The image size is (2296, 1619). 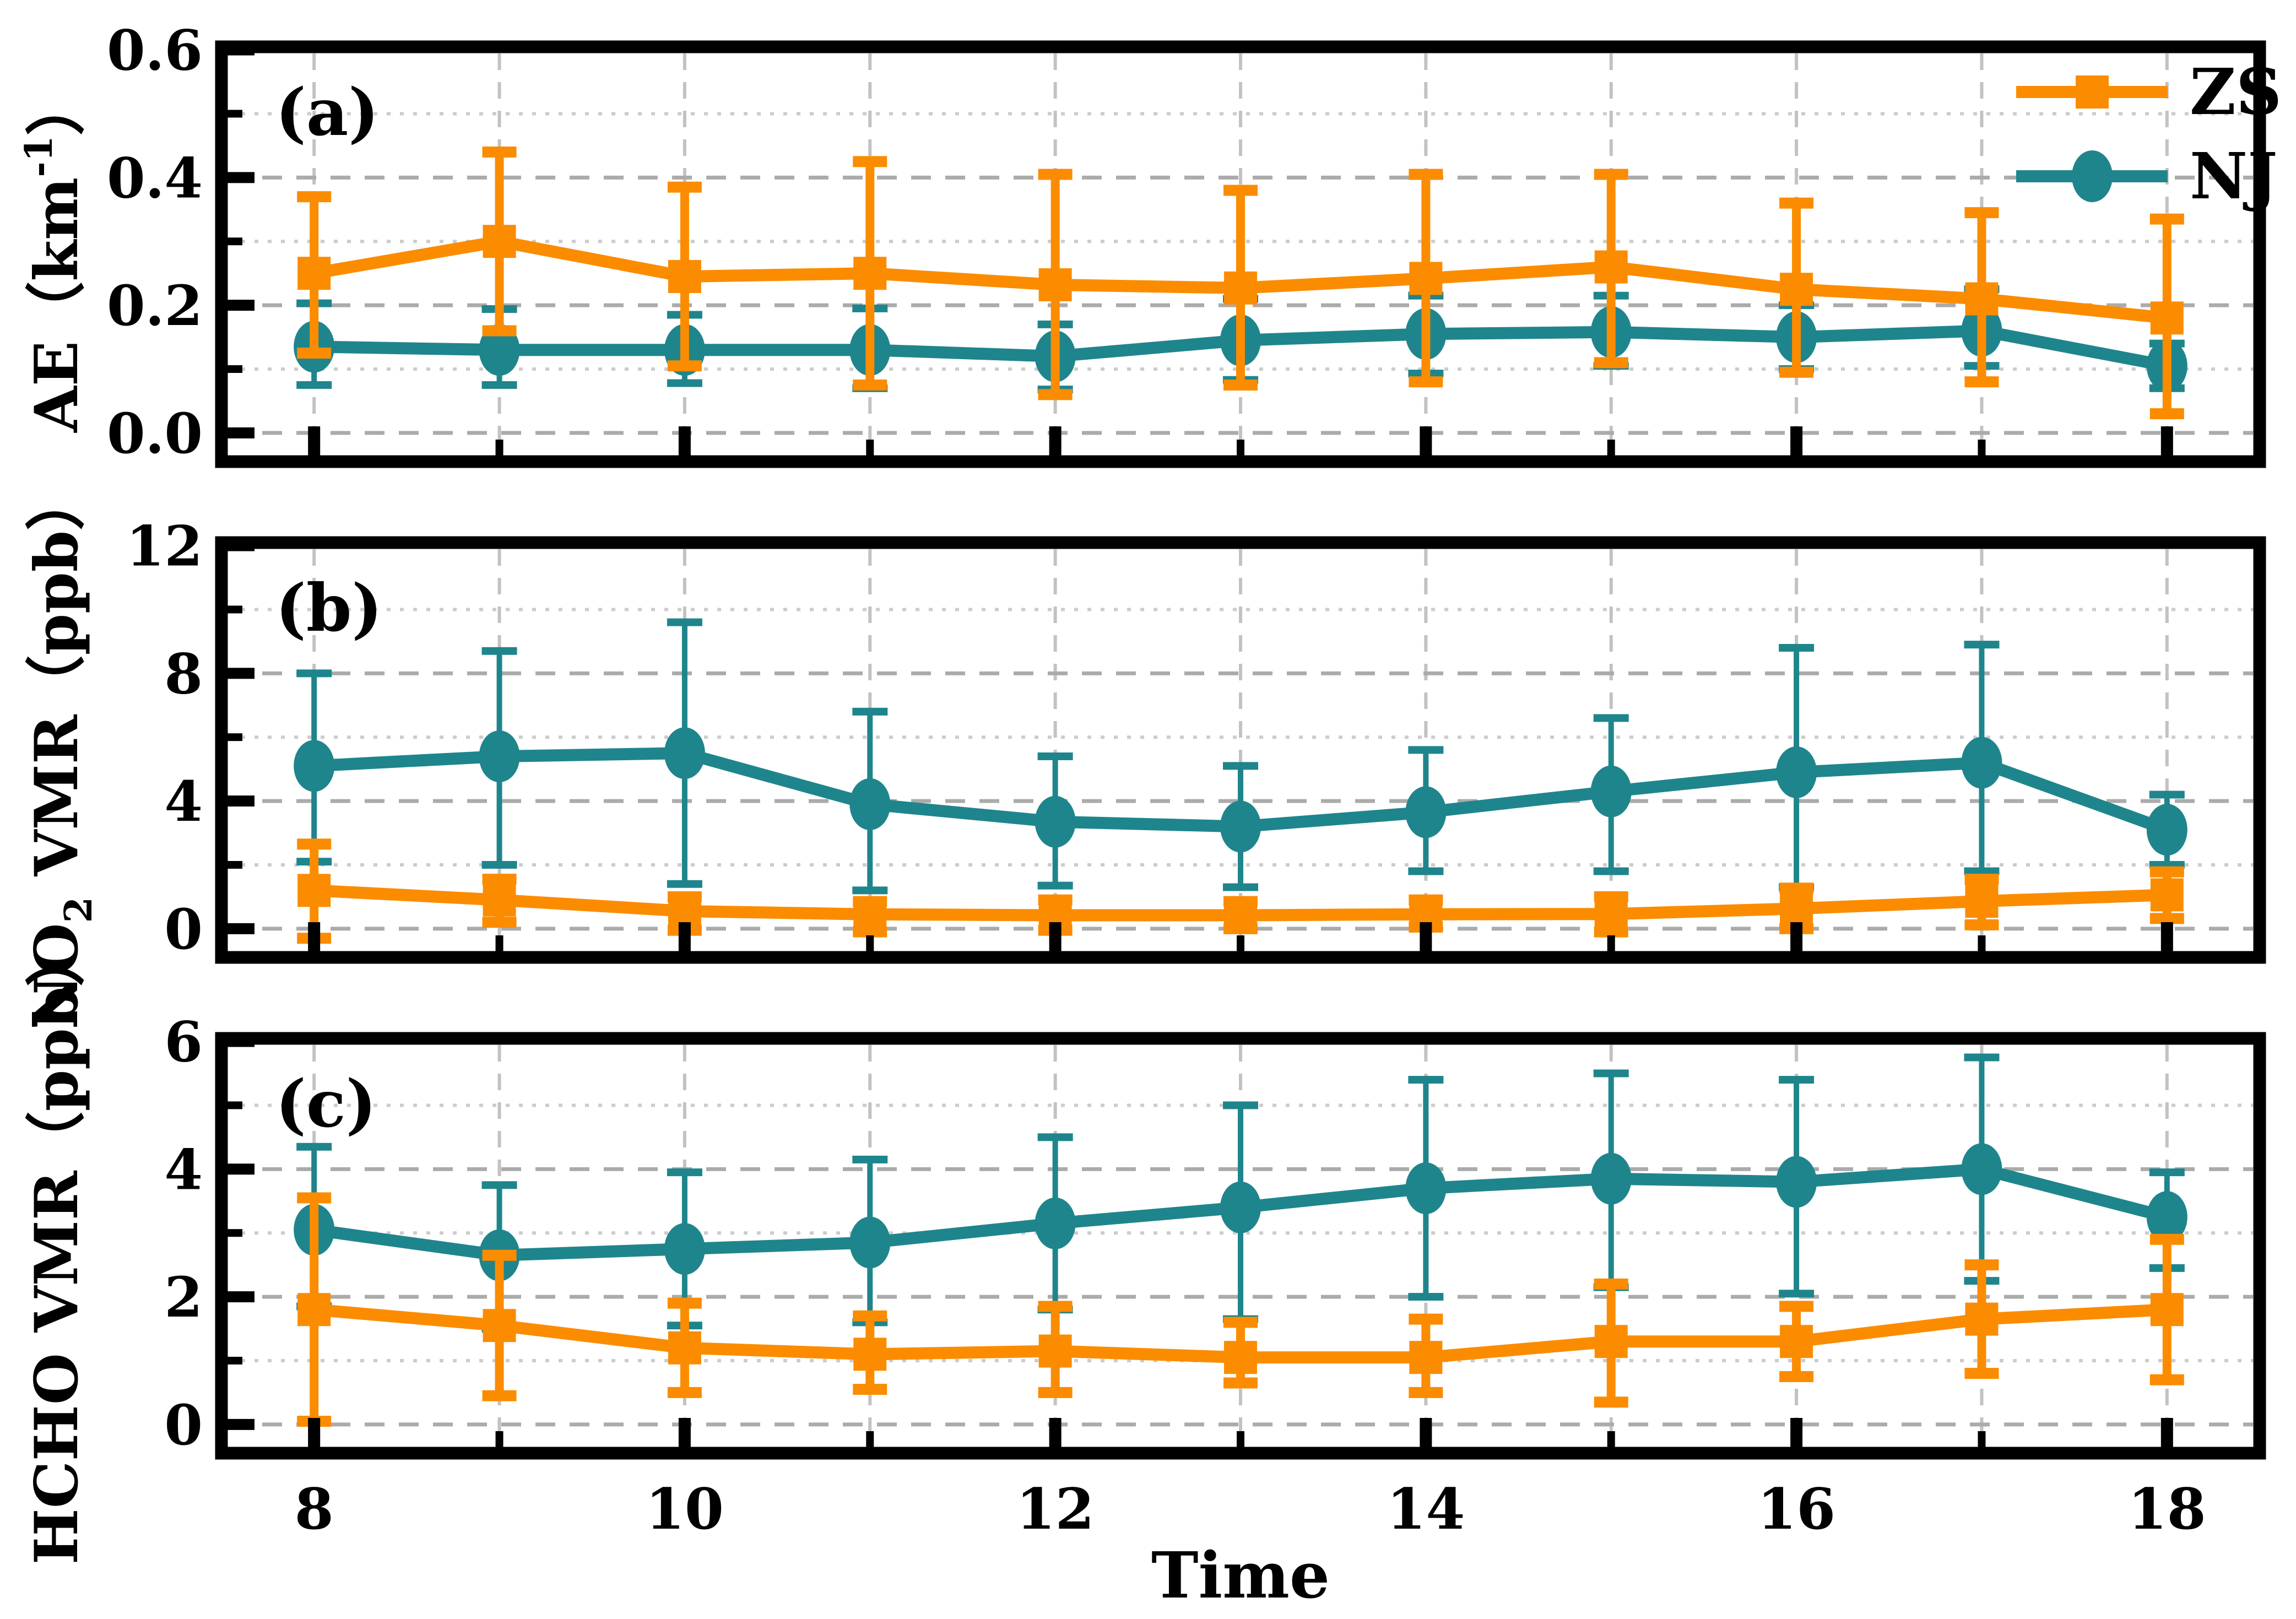 I want to click on y-tick-label: 8, so click(x=183, y=673).